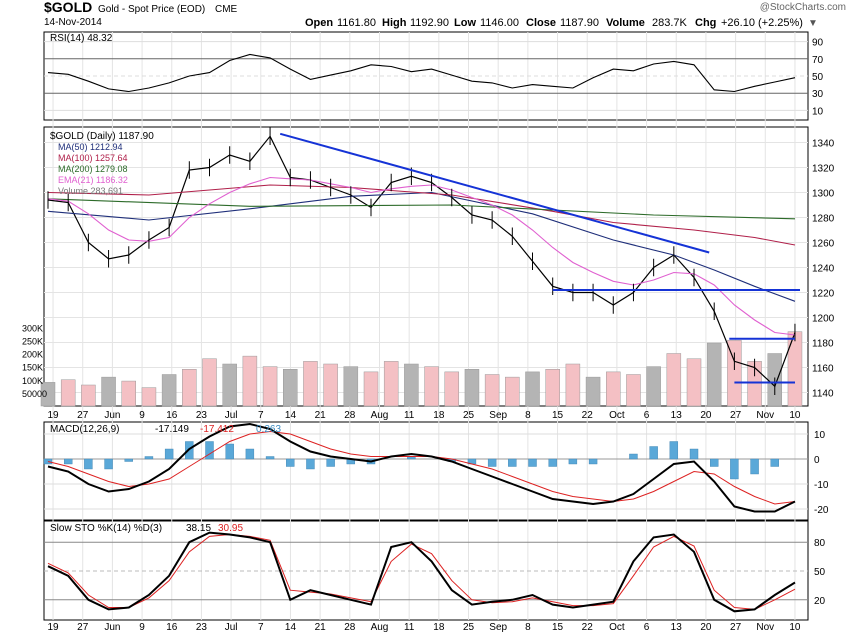  I want to click on legend-ema21: EMA(21) 1186.32, so click(93, 180).